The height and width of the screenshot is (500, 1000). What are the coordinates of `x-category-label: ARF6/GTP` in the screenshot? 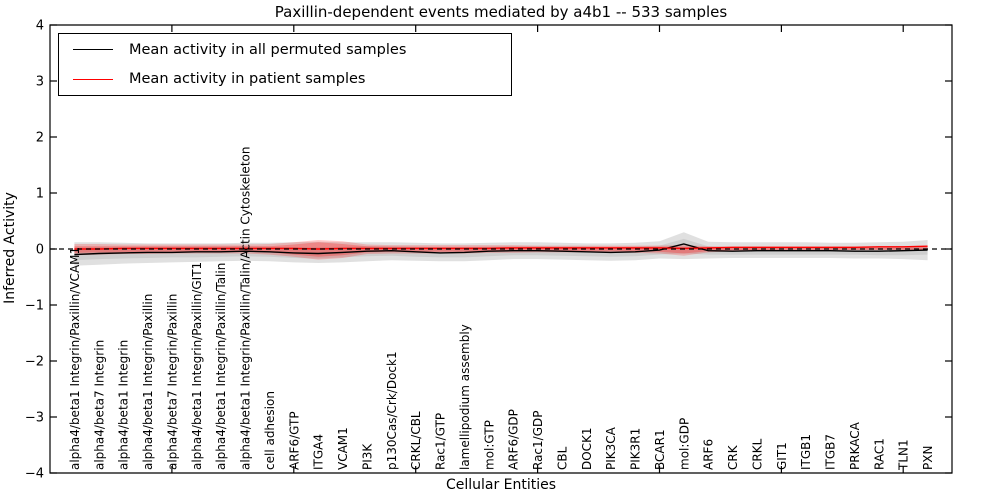 It's located at (294, 440).